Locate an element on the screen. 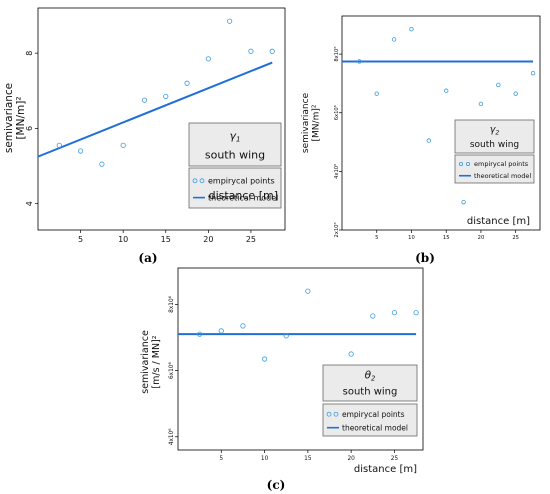 The width and height of the screenshot is (550, 494). y-tick-label: 8 is located at coordinates (29, 53).